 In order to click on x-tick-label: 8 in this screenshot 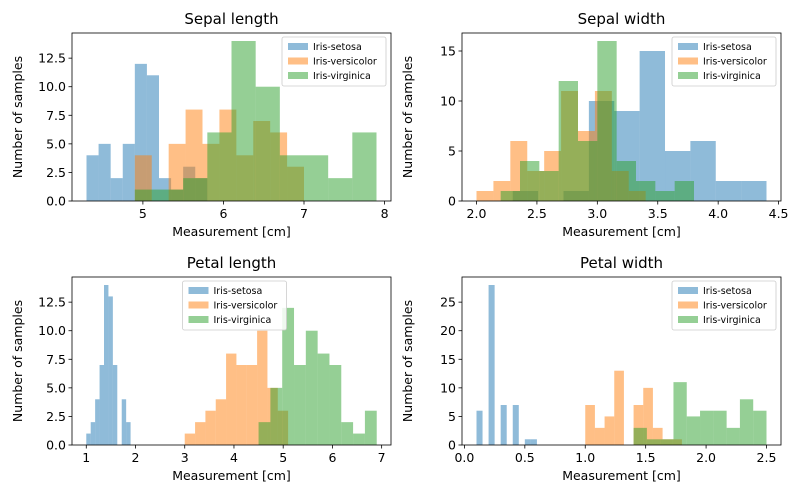, I will do `click(385, 213)`.